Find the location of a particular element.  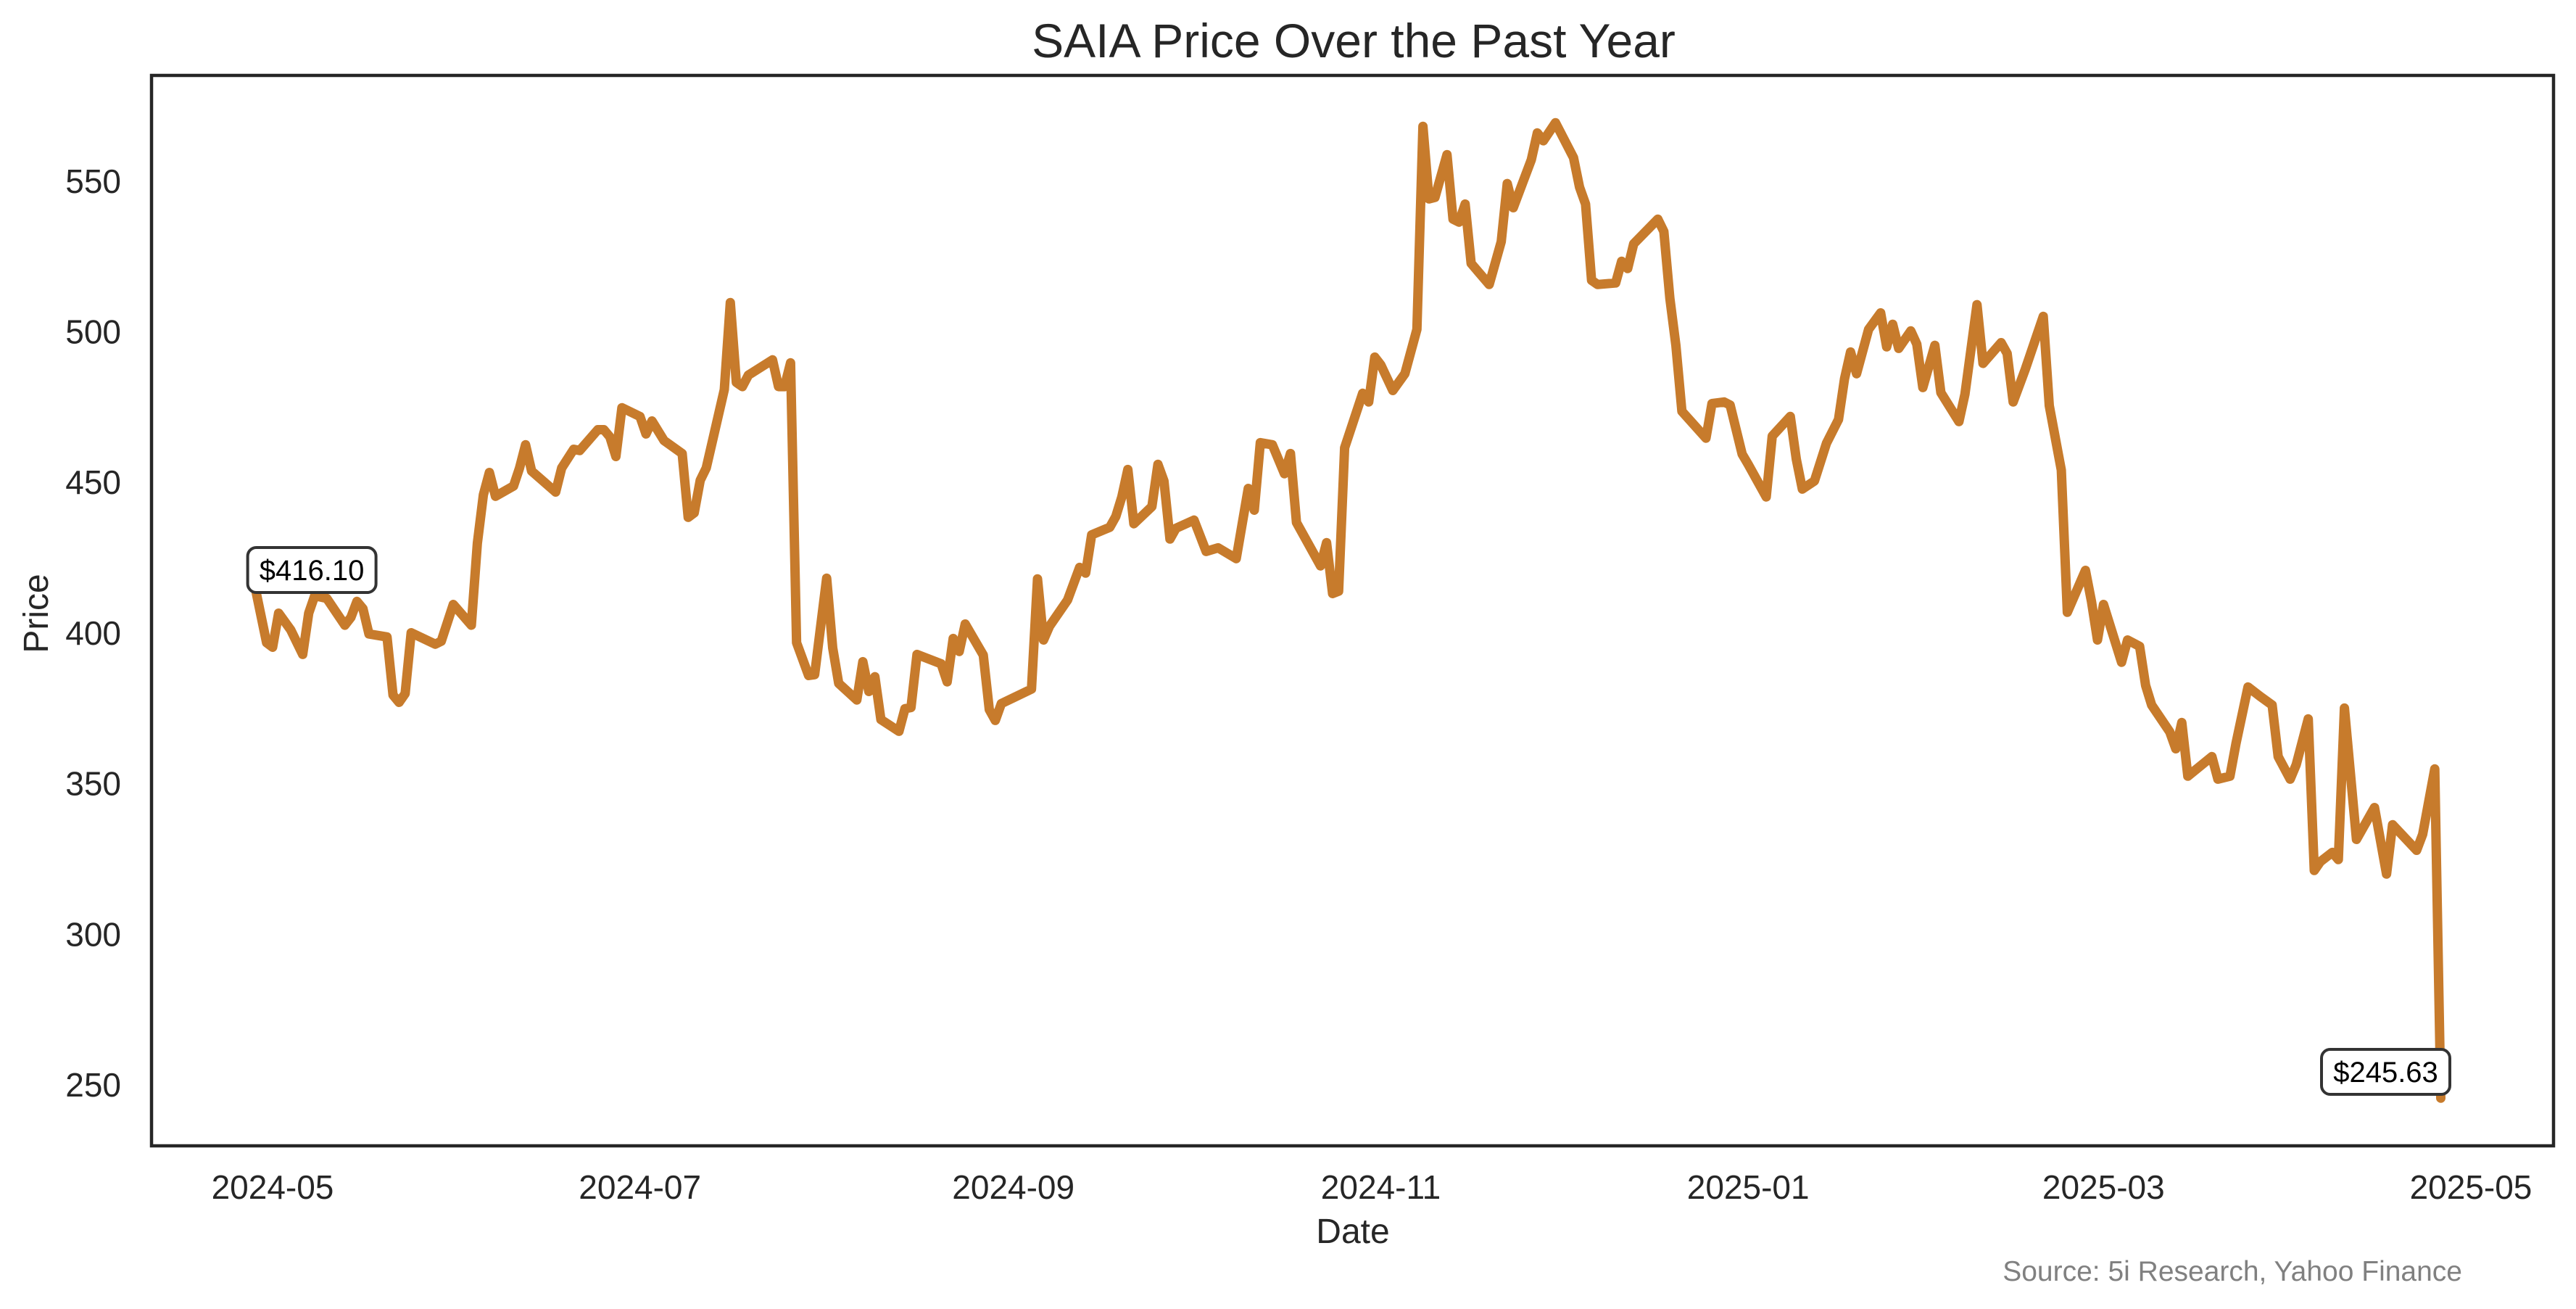

y-tick-label: 500 is located at coordinates (93, 332).